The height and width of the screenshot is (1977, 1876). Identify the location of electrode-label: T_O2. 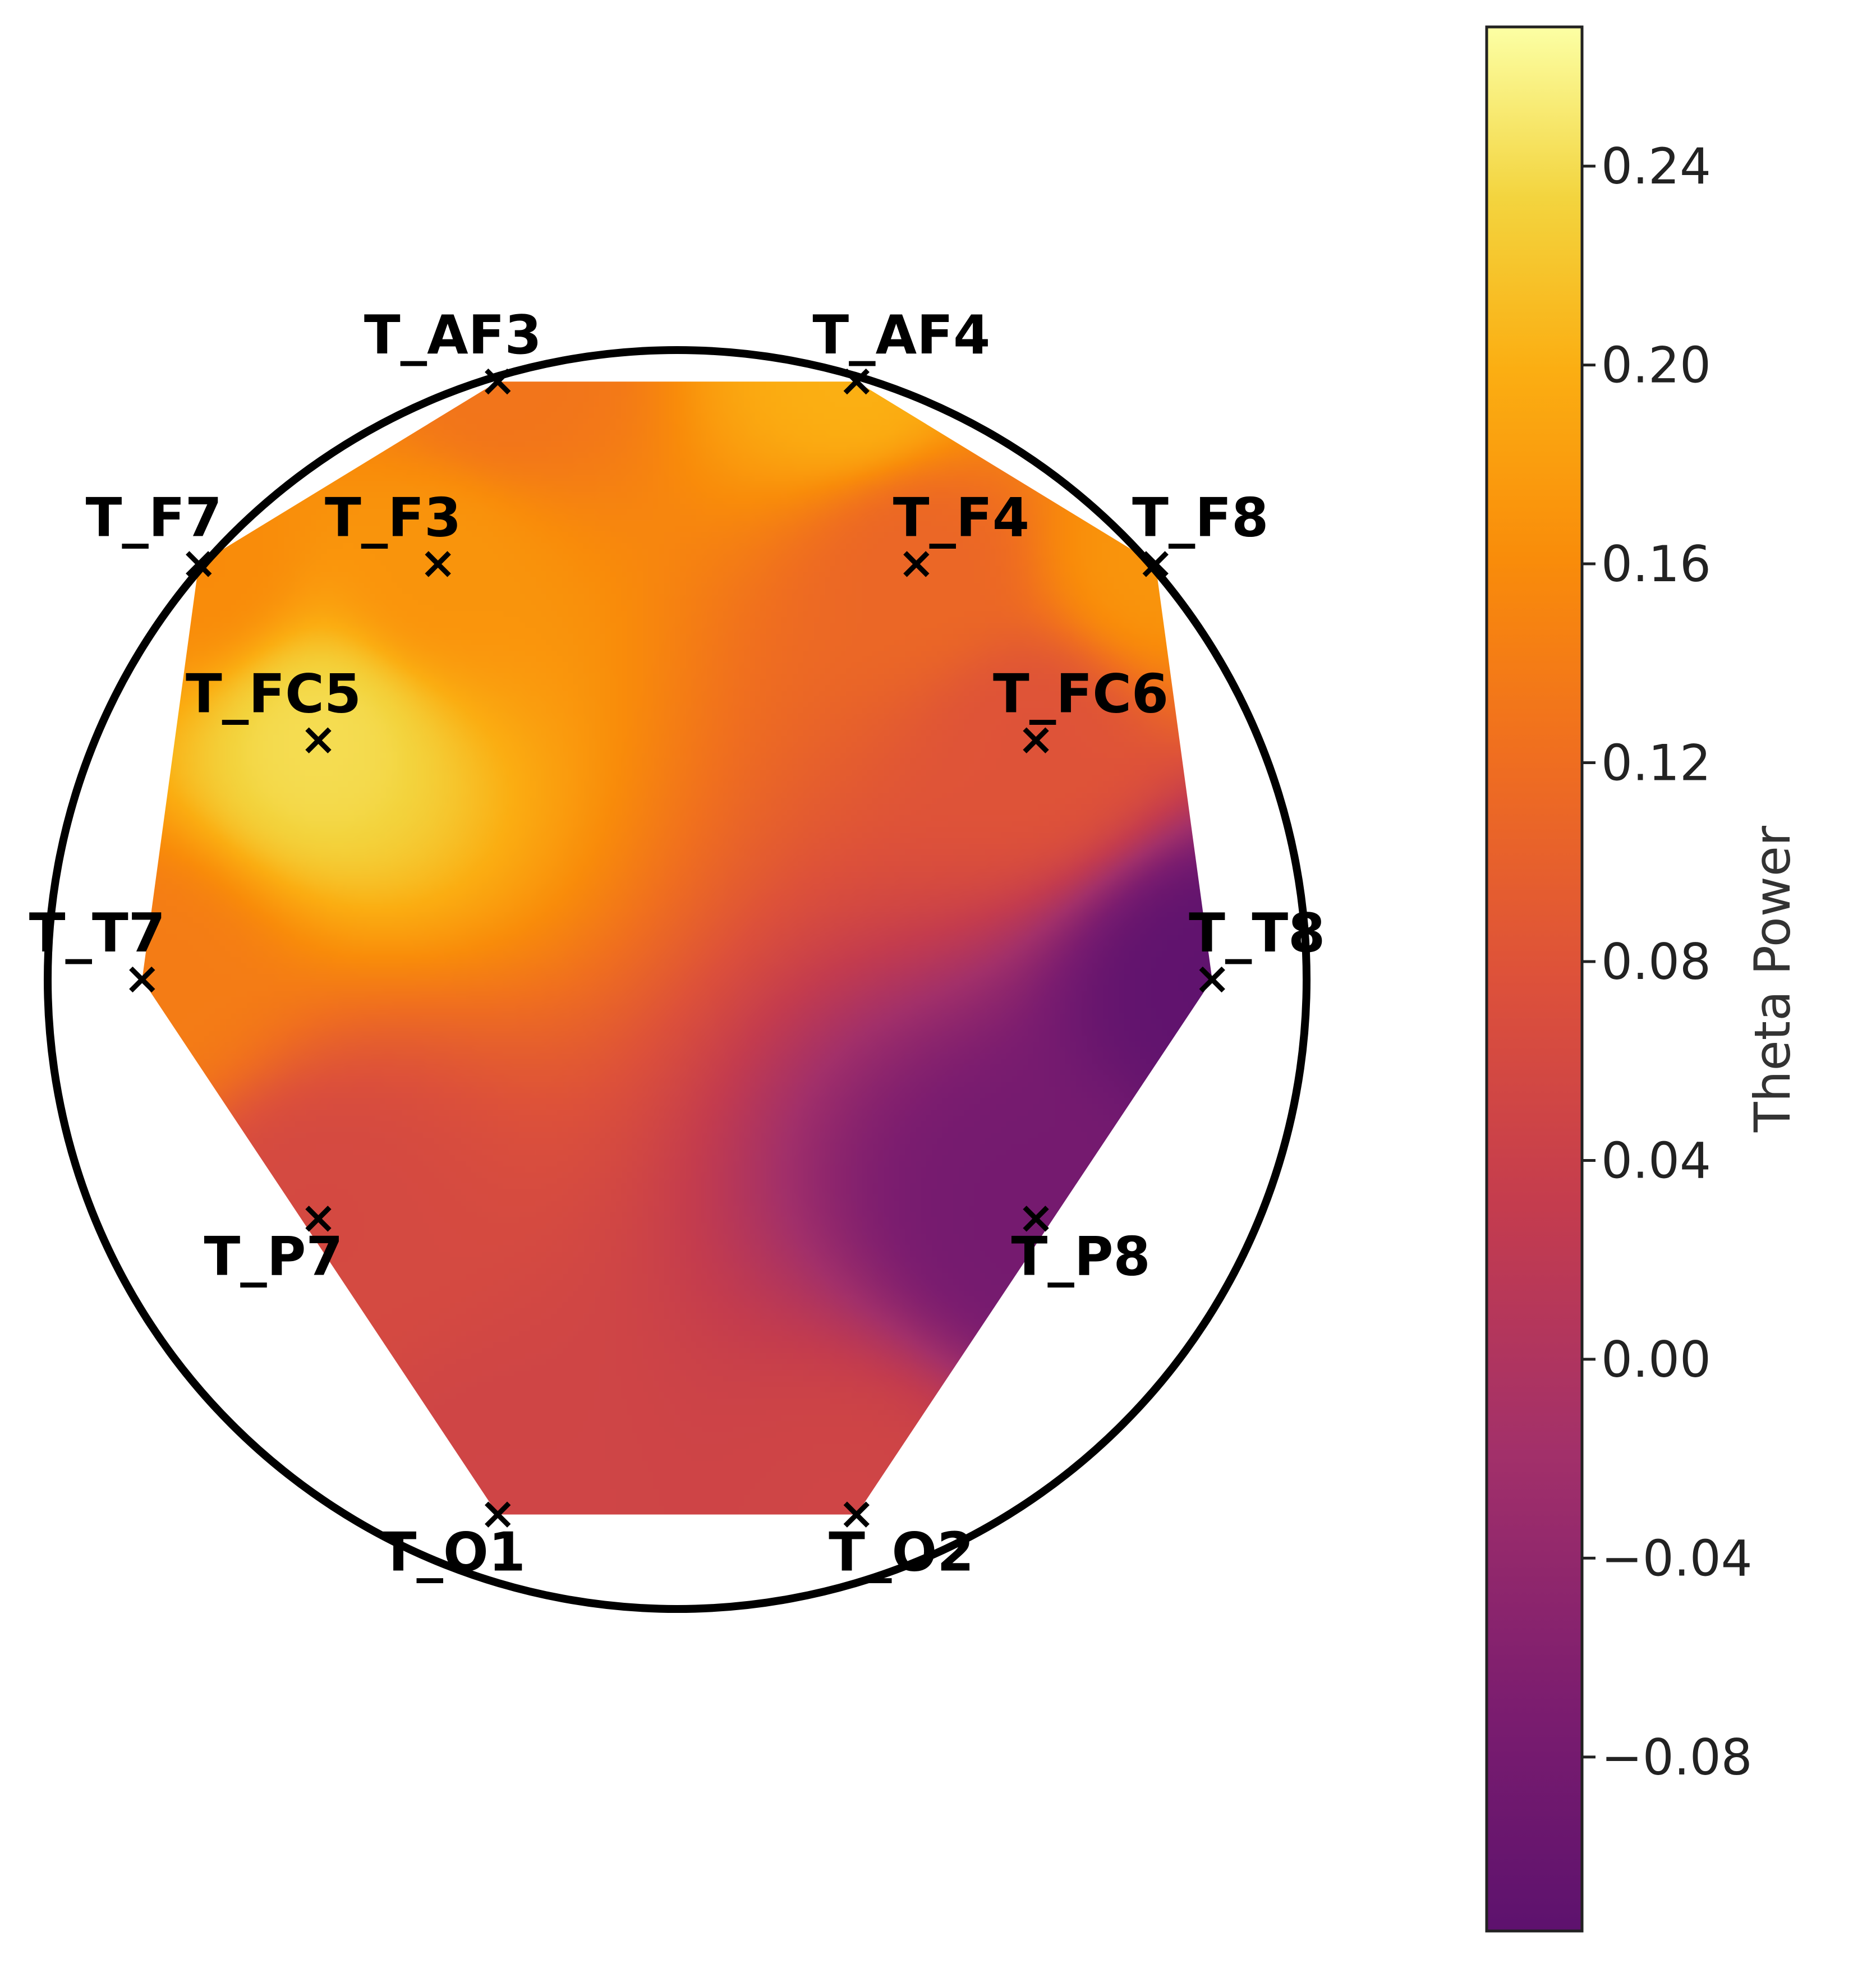
(901, 1553).